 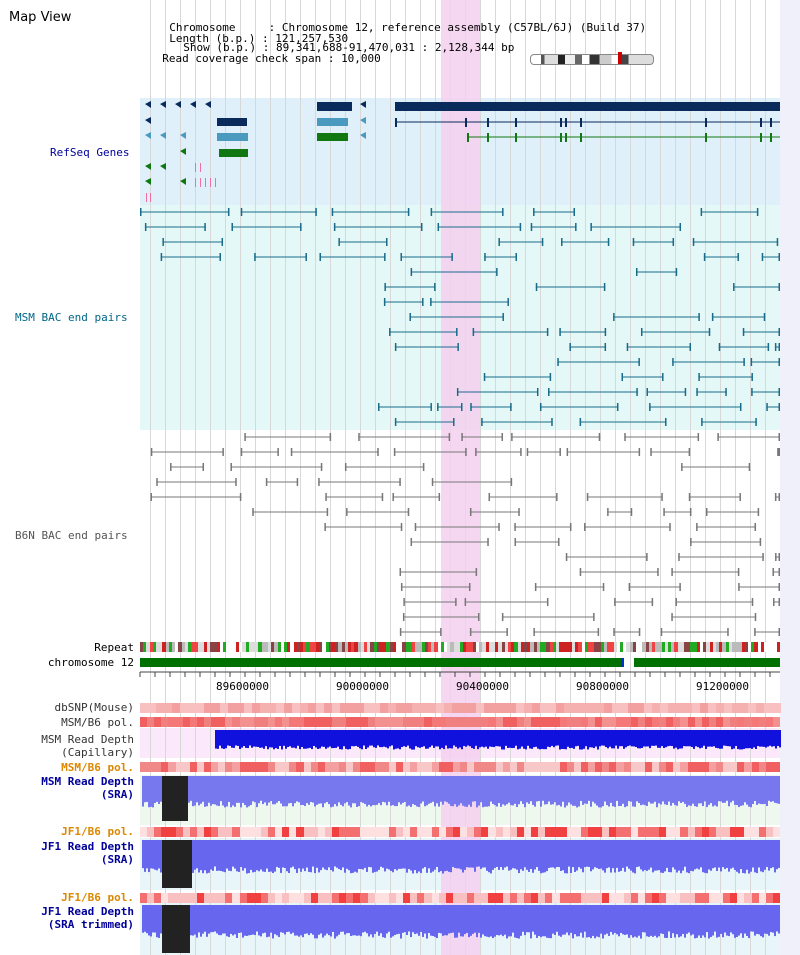 What do you see at coordinates (71, 317) in the screenshot?
I see `track-label-msm-bac: MSM BAC end pairs` at bounding box center [71, 317].